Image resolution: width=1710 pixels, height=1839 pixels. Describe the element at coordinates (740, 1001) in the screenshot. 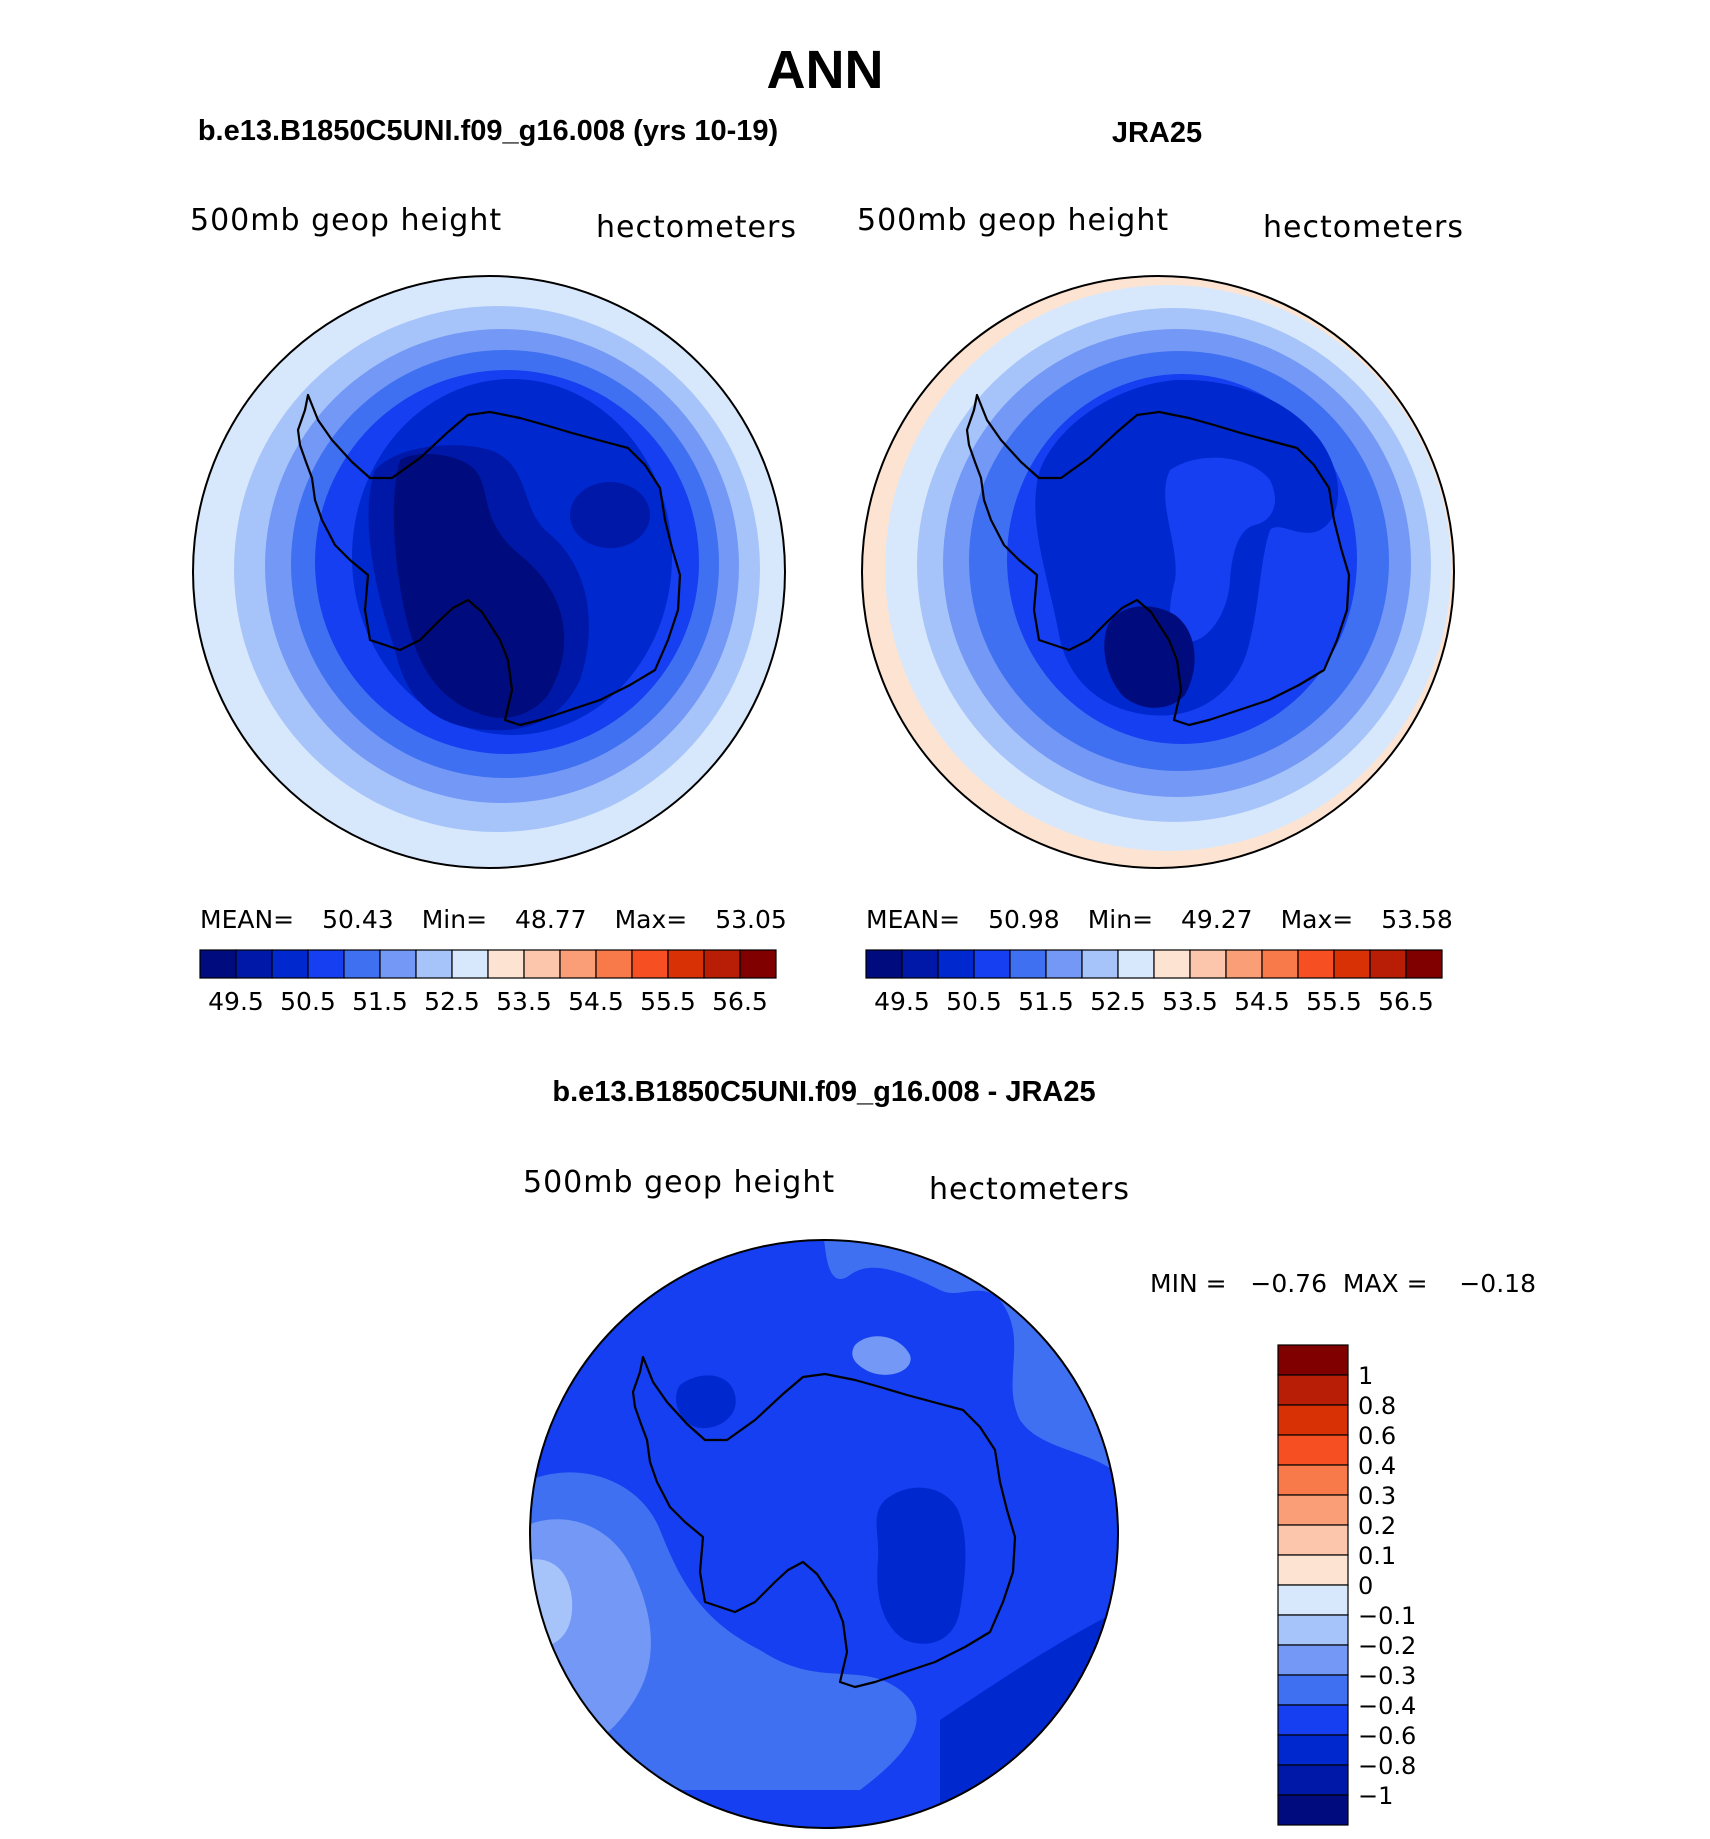

I see `colorbar-tick-label: 56.5` at that location.